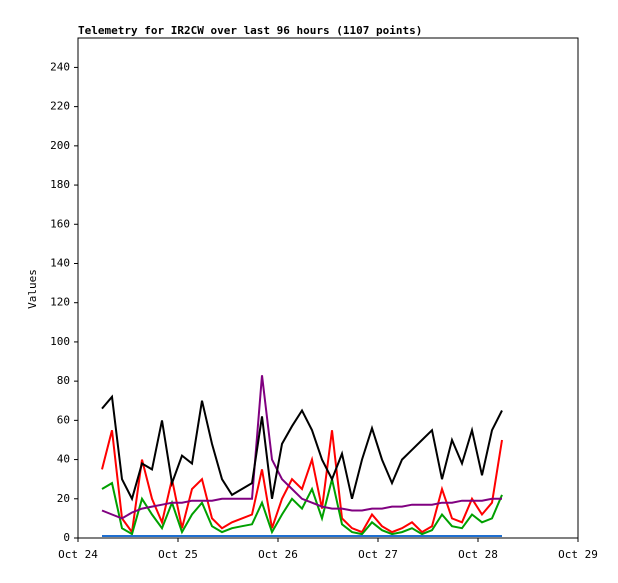  Describe the element at coordinates (60, 106) in the screenshot. I see `y-tick-label: 220` at that location.